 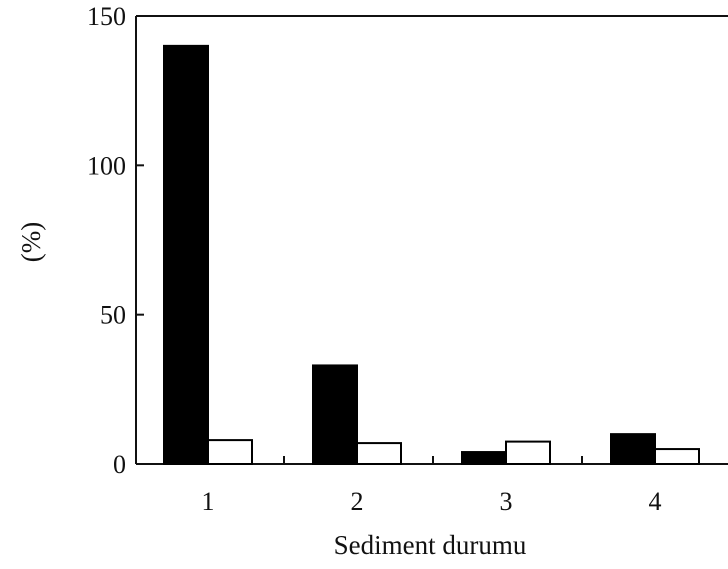 I want to click on y-ticks: 0 50 100 150, so click(x=115, y=240).